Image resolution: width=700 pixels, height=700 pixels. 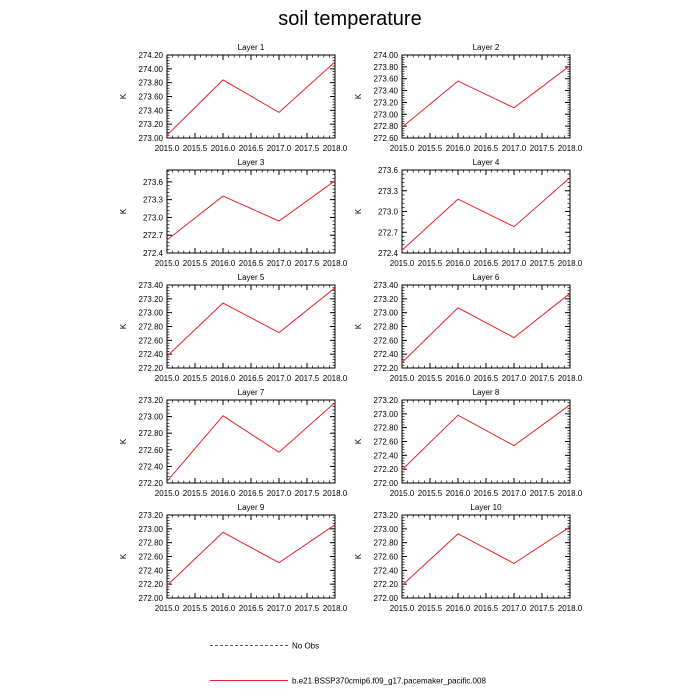 What do you see at coordinates (151, 69) in the screenshot?
I see `y-tick-label: 274.00` at bounding box center [151, 69].